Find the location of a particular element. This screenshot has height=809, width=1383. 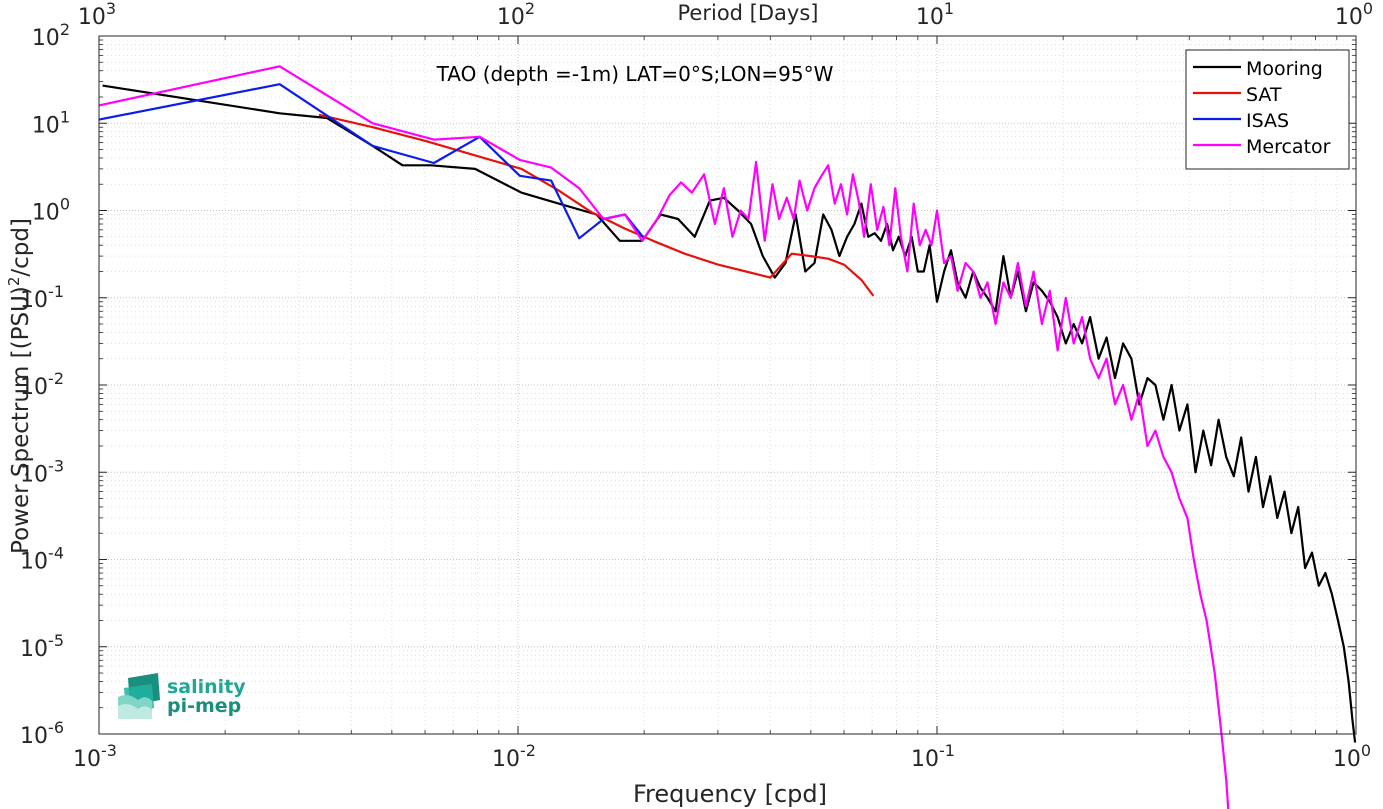

legend-label-mercator: Mercator is located at coordinates (1288, 147).